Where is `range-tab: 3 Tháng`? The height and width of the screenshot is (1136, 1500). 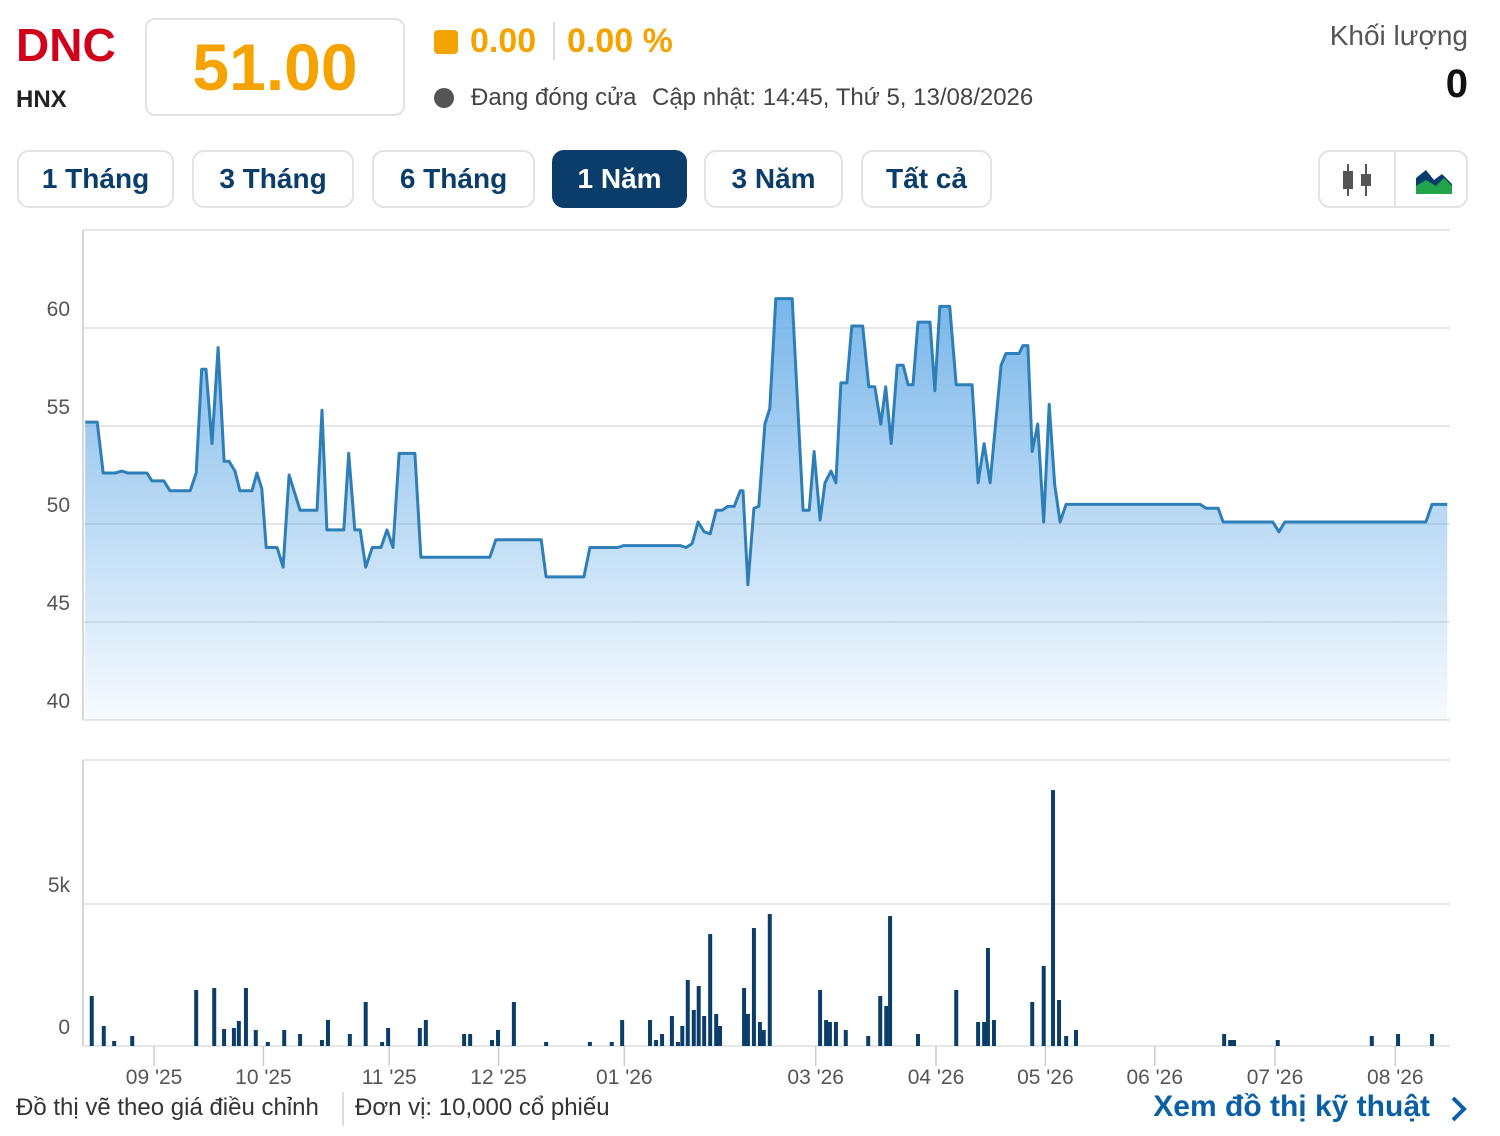
range-tab: 3 Tháng is located at coordinates (273, 179).